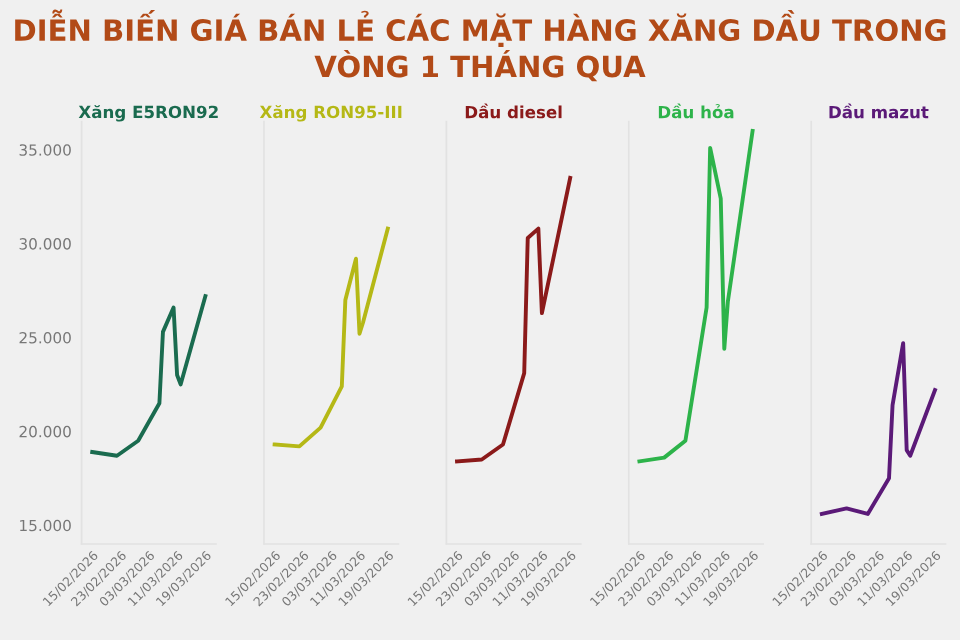 The width and height of the screenshot is (960, 640). Describe the element at coordinates (480, 45) in the screenshot. I see `text: DIỄN BIẾN GIÁ BÁN LẺ CÁC MẶT HÀNG XĂNG DẦU TRONG VÒNG 1 THÁNG QUA` at that location.